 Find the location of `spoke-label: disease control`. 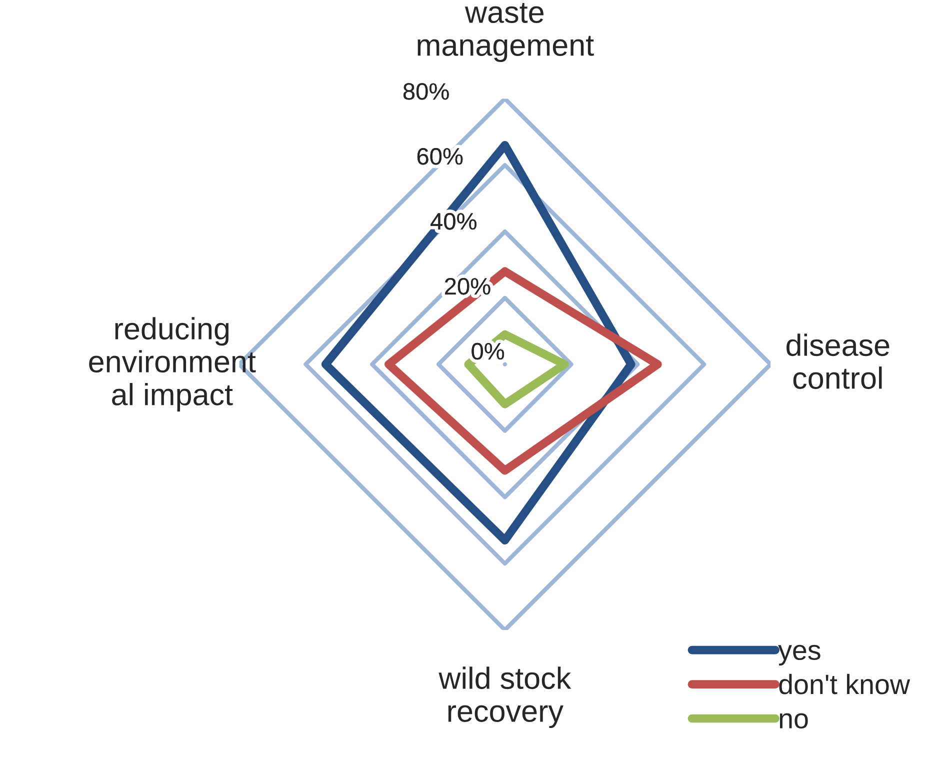

spoke-label: disease control is located at coordinates (838, 361).